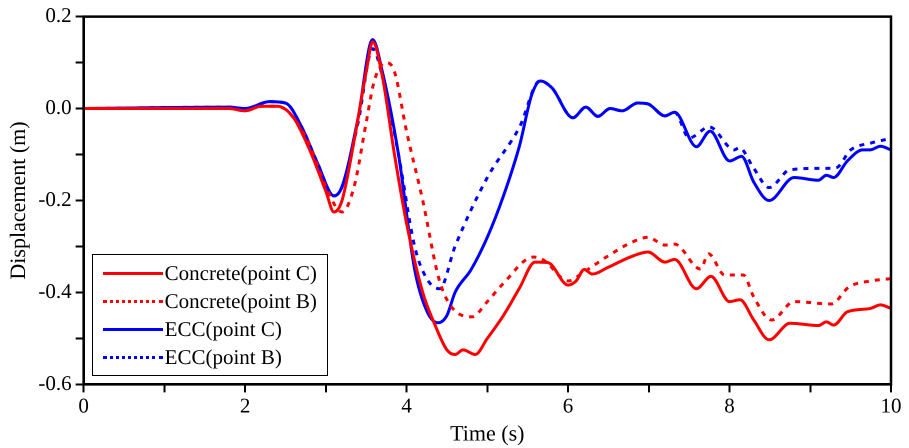 This screenshot has height=448, width=909. Describe the element at coordinates (240, 302) in the screenshot. I see `legend-label: Concrete(point B)` at that location.